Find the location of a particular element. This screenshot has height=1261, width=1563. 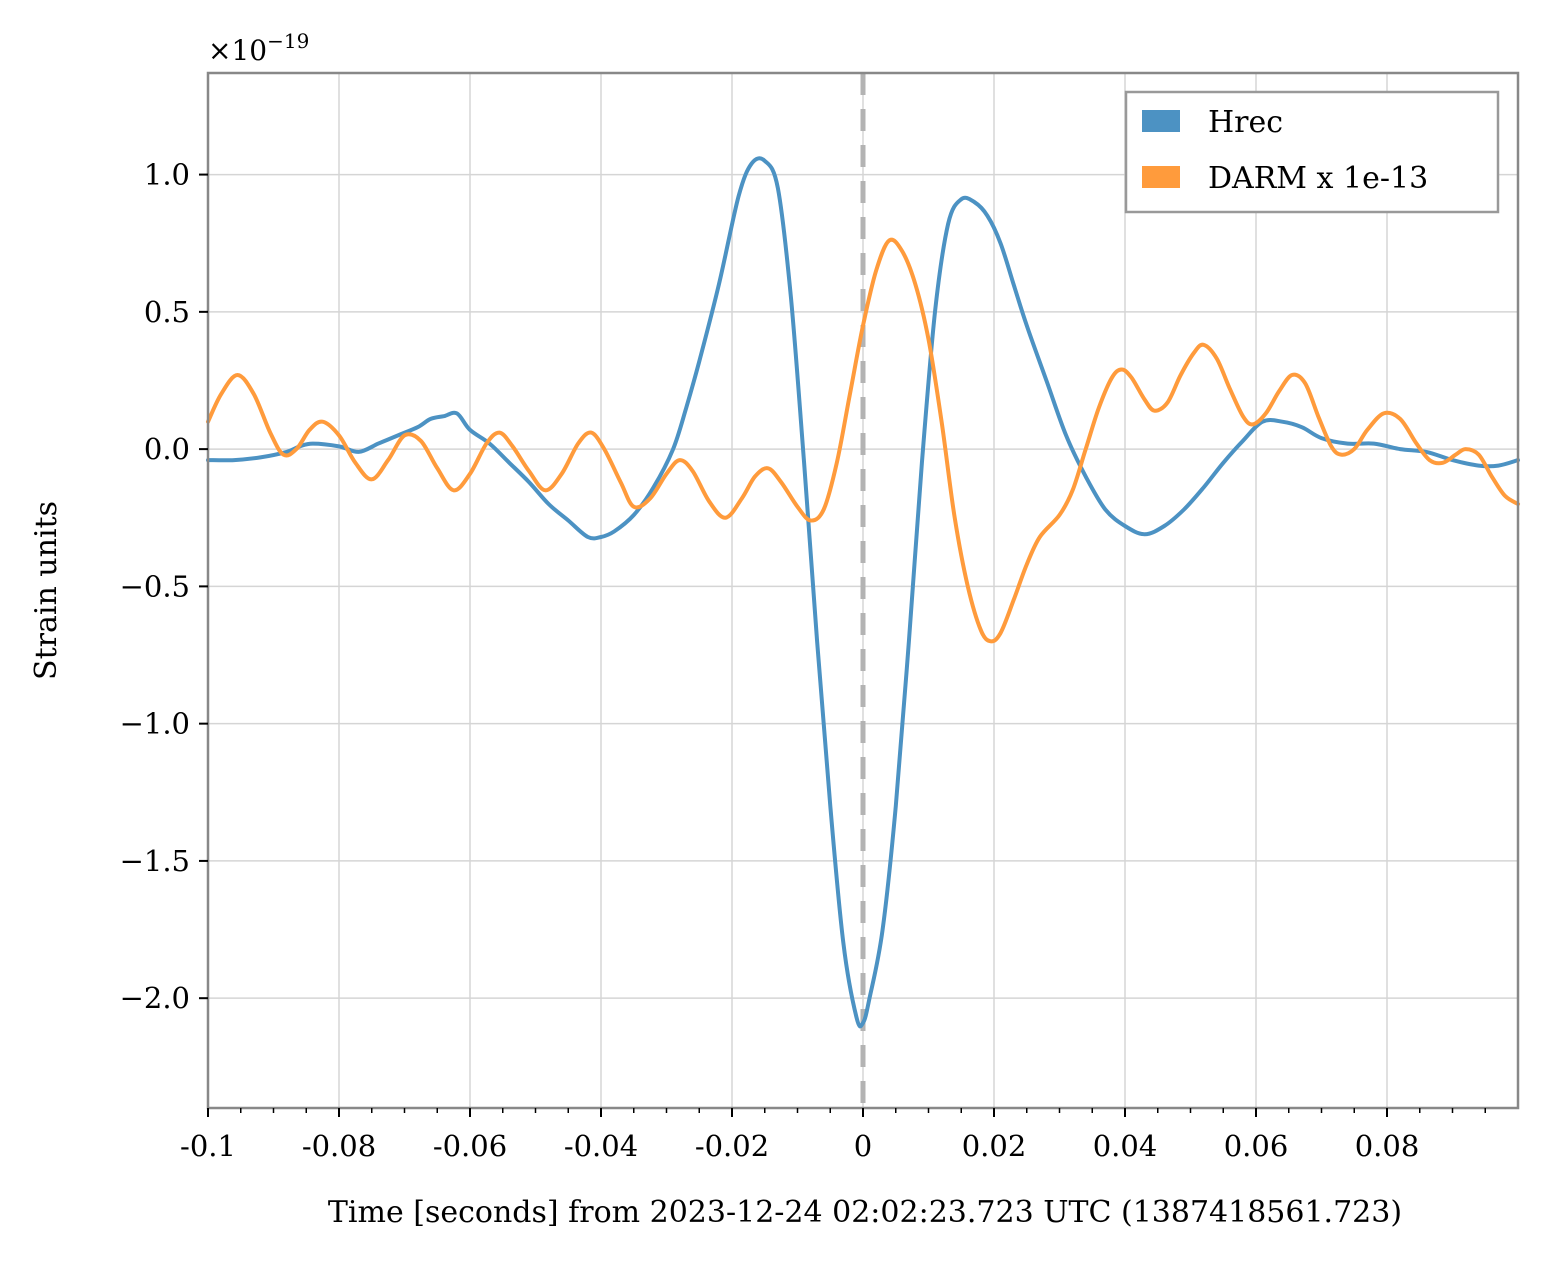

x-tick-label: -0.06 is located at coordinates (470, 1146).